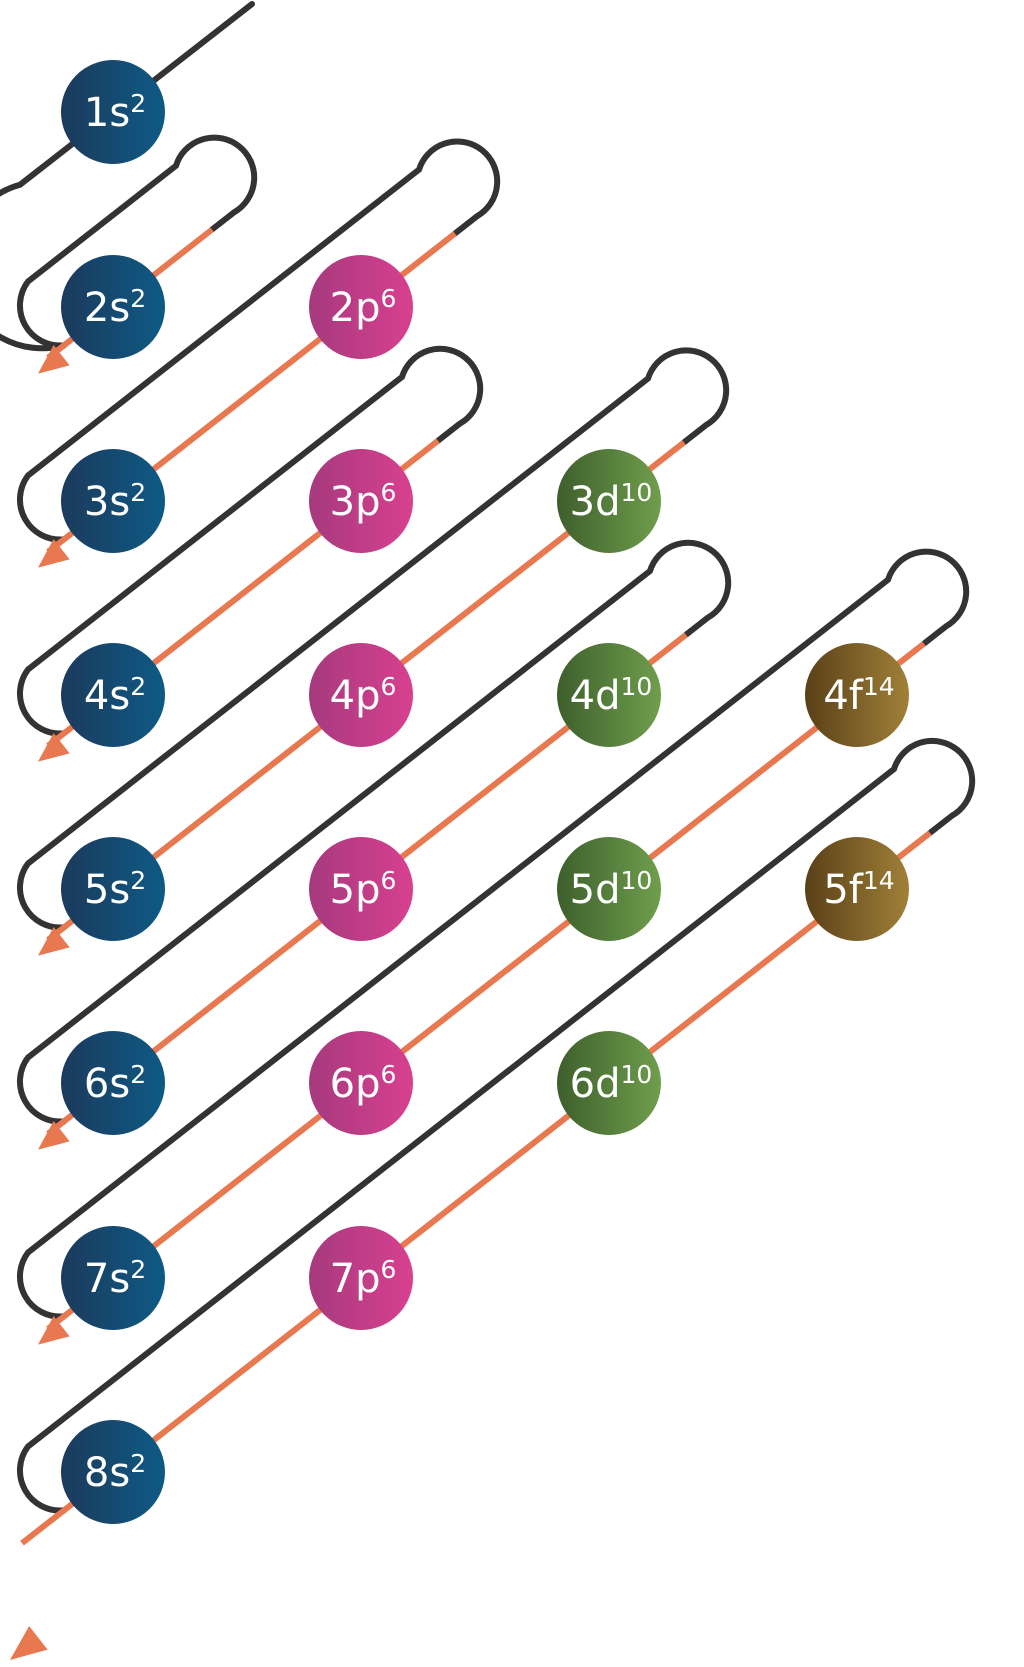 The image size is (1024, 1667). I want to click on orbital-3d-label: 3d10, so click(611, 501).